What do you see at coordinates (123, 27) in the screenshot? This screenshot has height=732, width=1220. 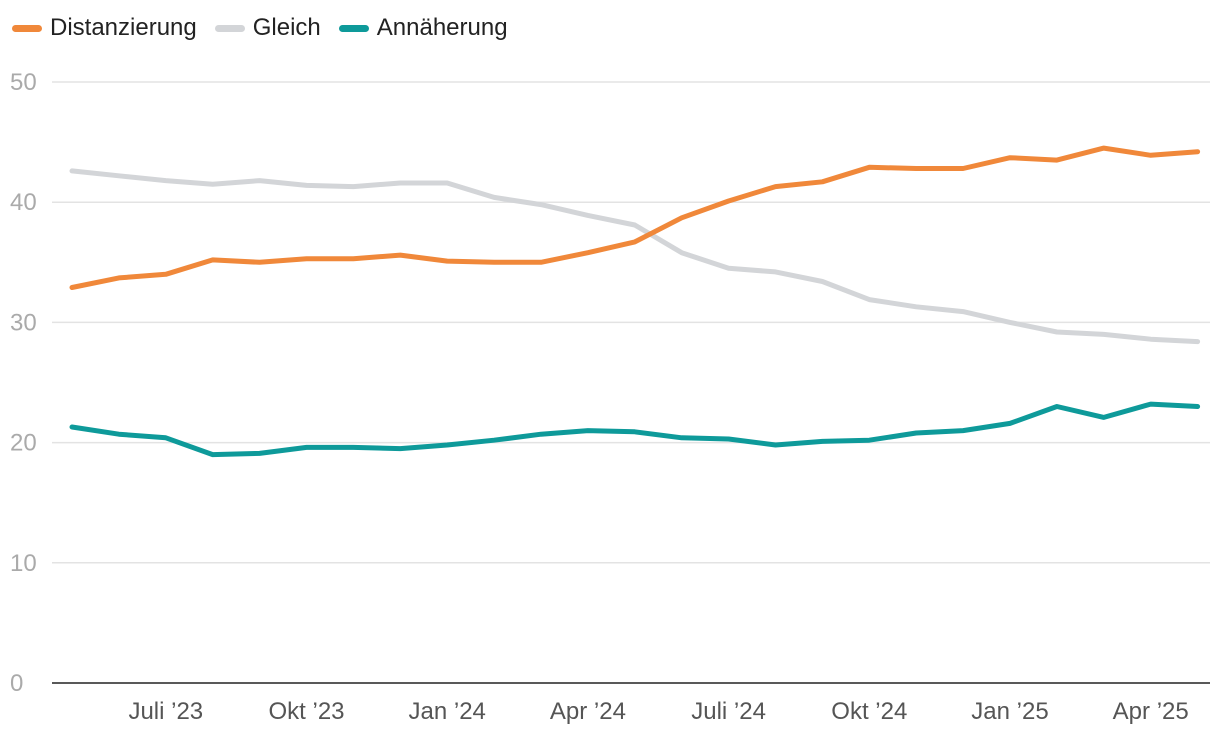 I see `legend-label-distanzierung: Distanzierung` at bounding box center [123, 27].